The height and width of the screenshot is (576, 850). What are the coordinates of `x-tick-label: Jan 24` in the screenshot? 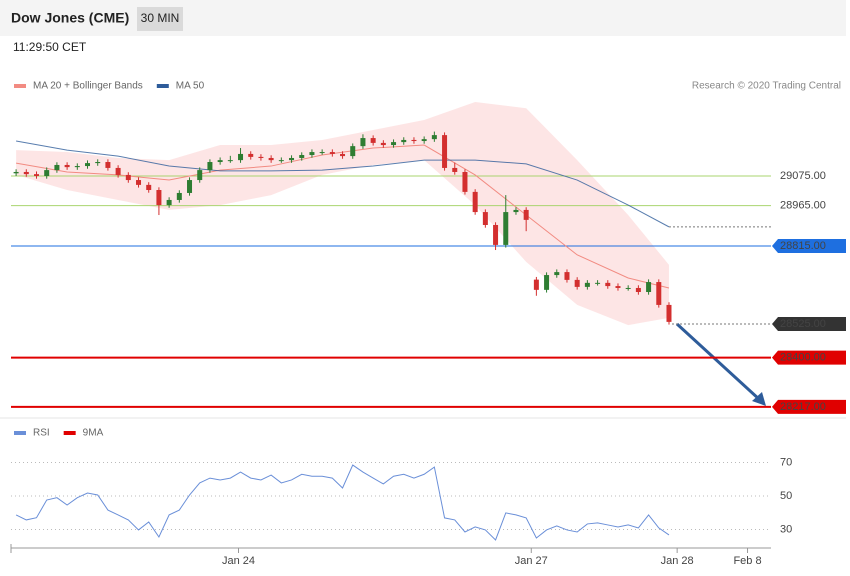 It's located at (238, 561).